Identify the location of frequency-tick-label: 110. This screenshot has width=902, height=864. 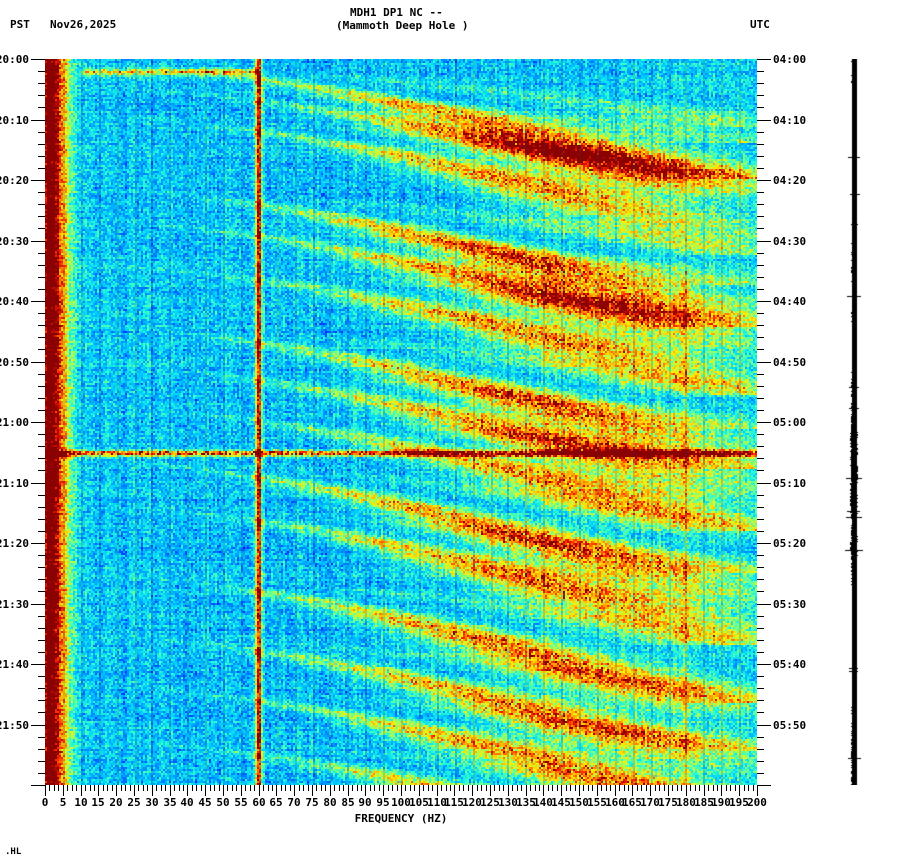
(437, 802).